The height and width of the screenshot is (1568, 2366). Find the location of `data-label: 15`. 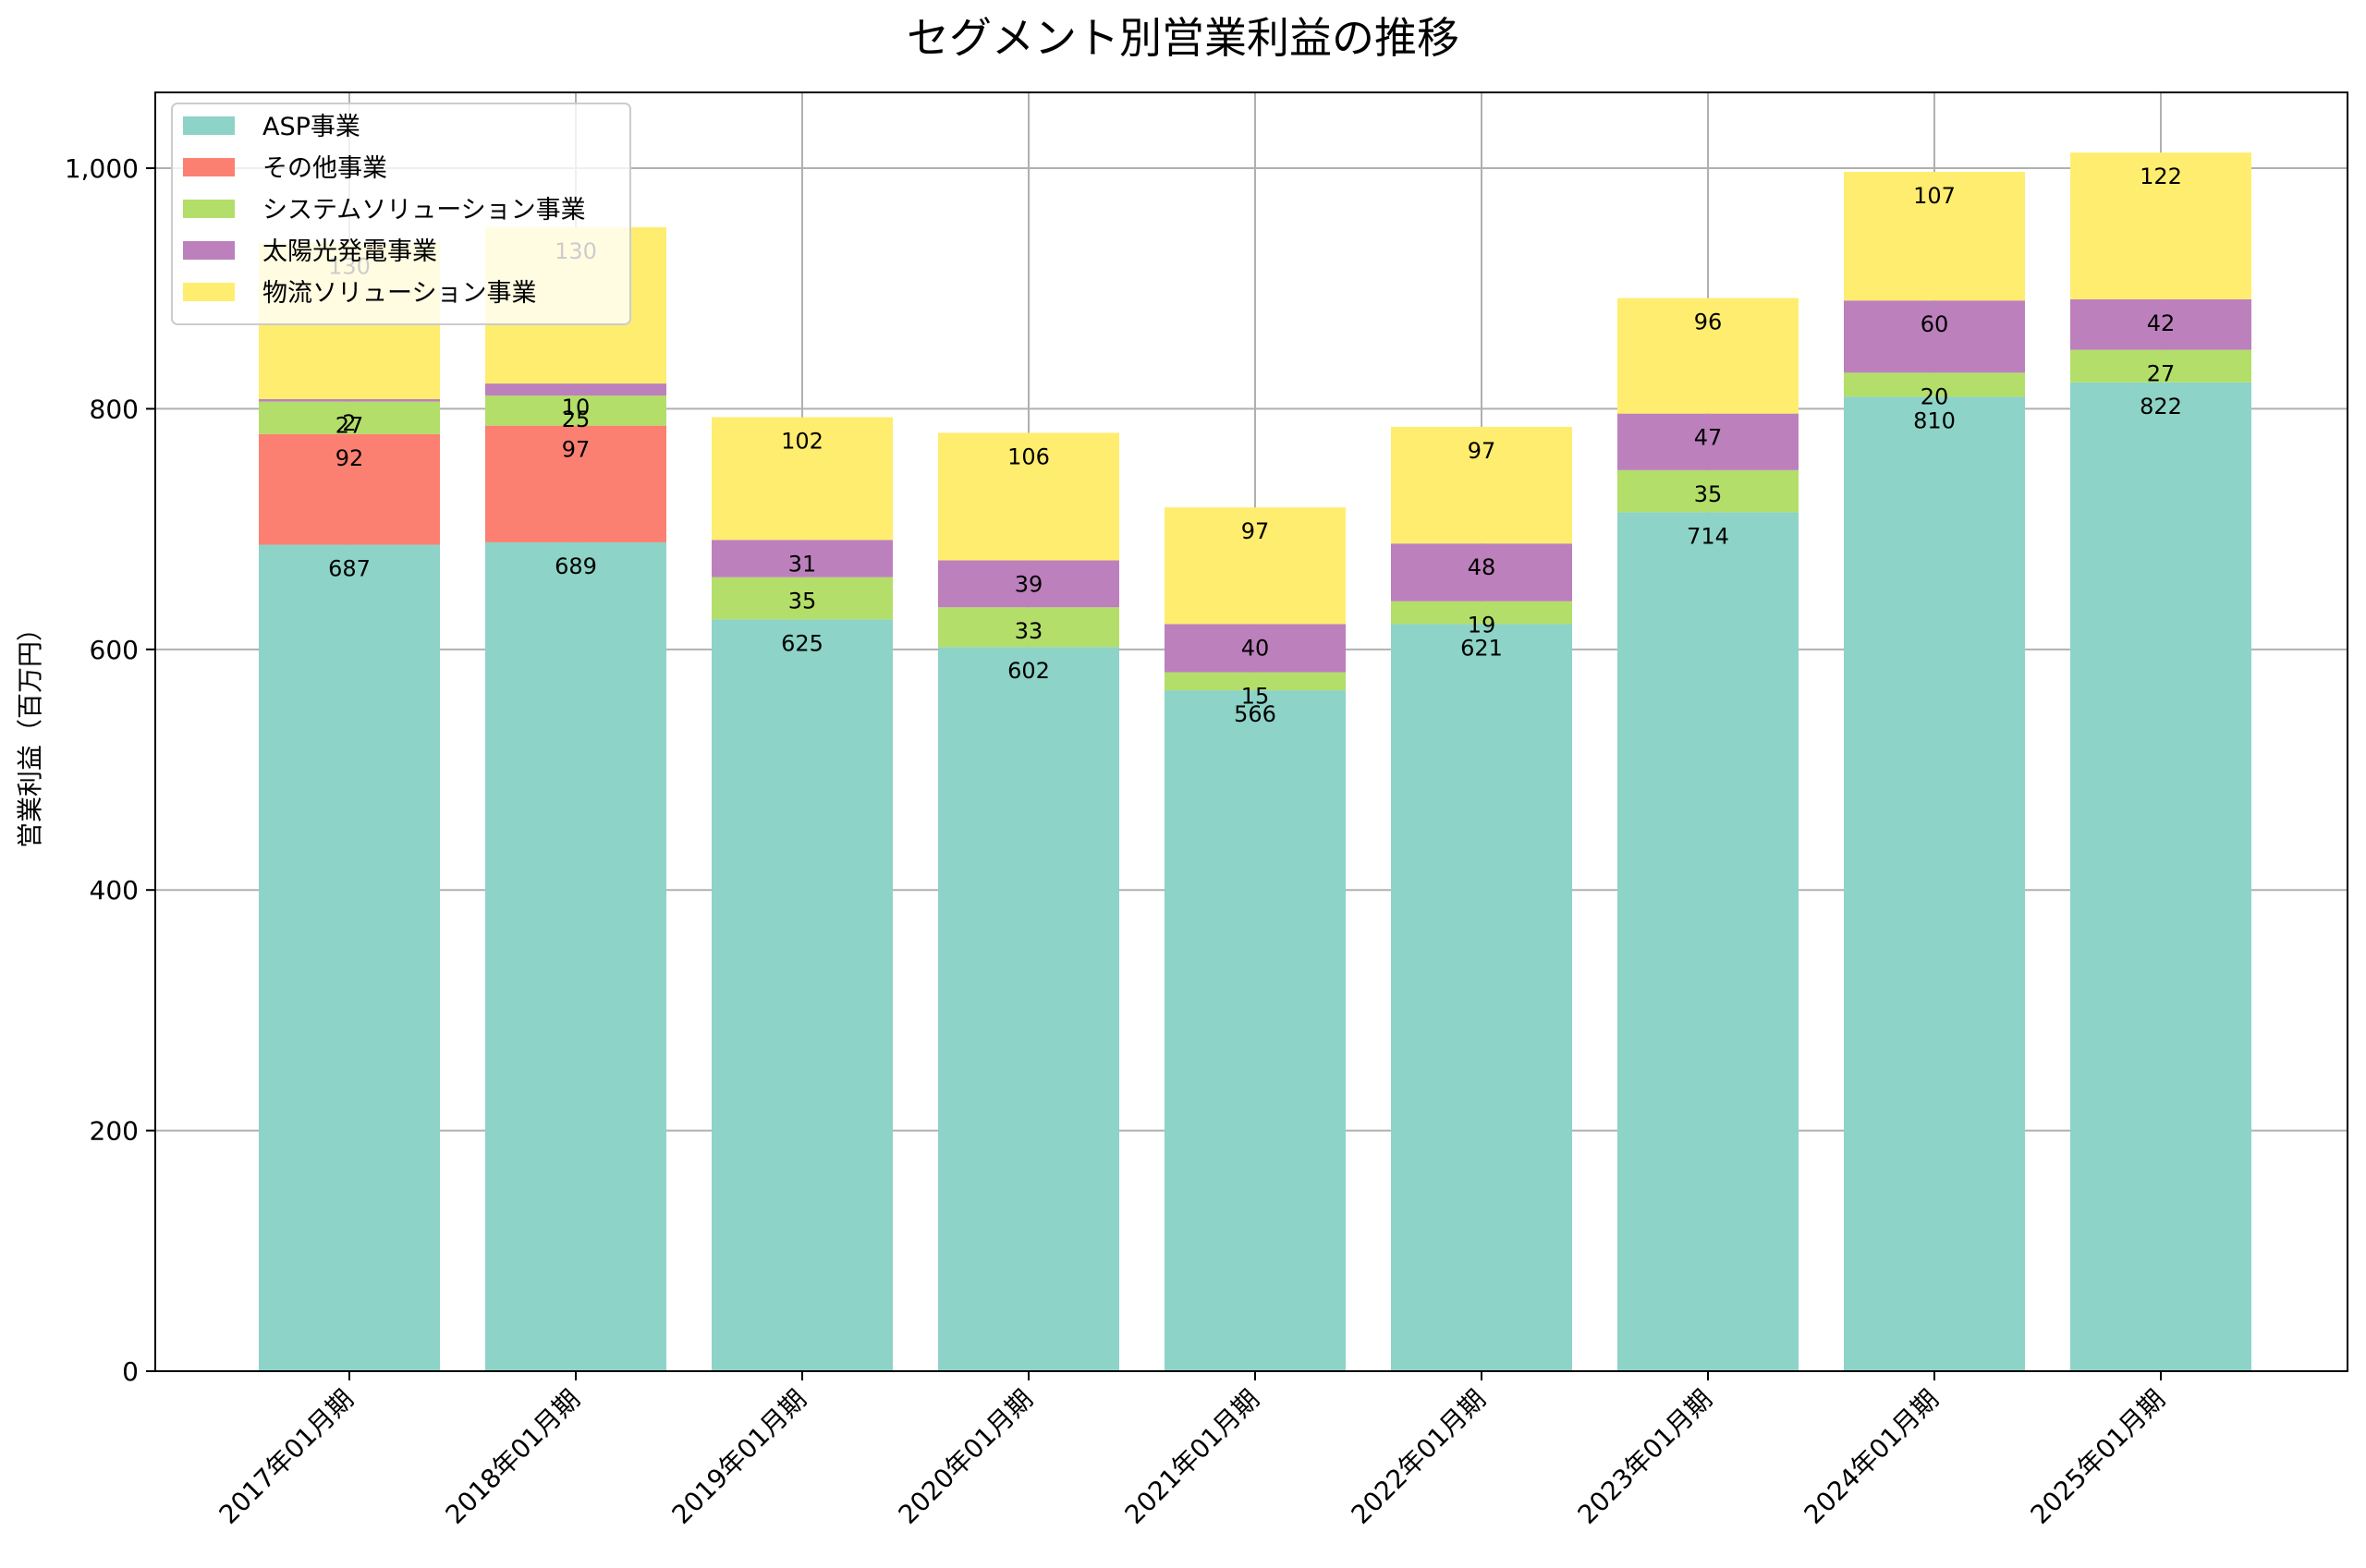

data-label: 15 is located at coordinates (1256, 697).